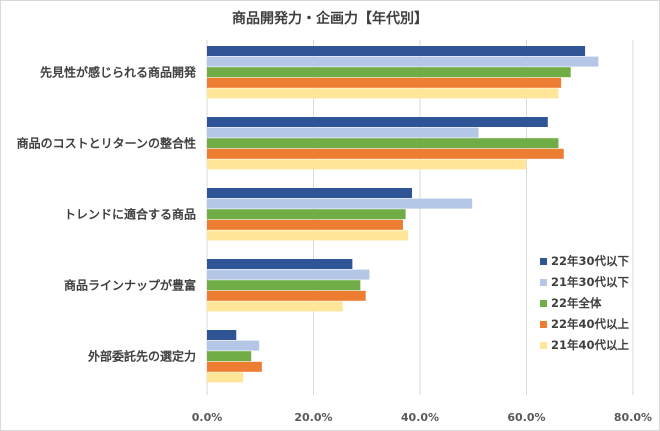 This screenshot has width=660, height=431. Describe the element at coordinates (633, 417) in the screenshot. I see `x-tick-label: 80.0%` at that location.